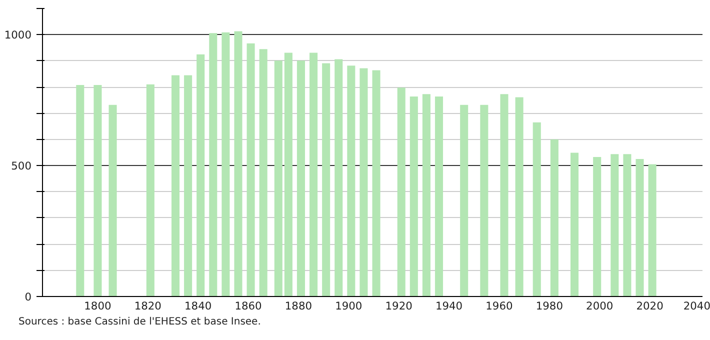 This screenshot has width=710, height=340. I want to click on x-tick-label: 1880, so click(298, 306).